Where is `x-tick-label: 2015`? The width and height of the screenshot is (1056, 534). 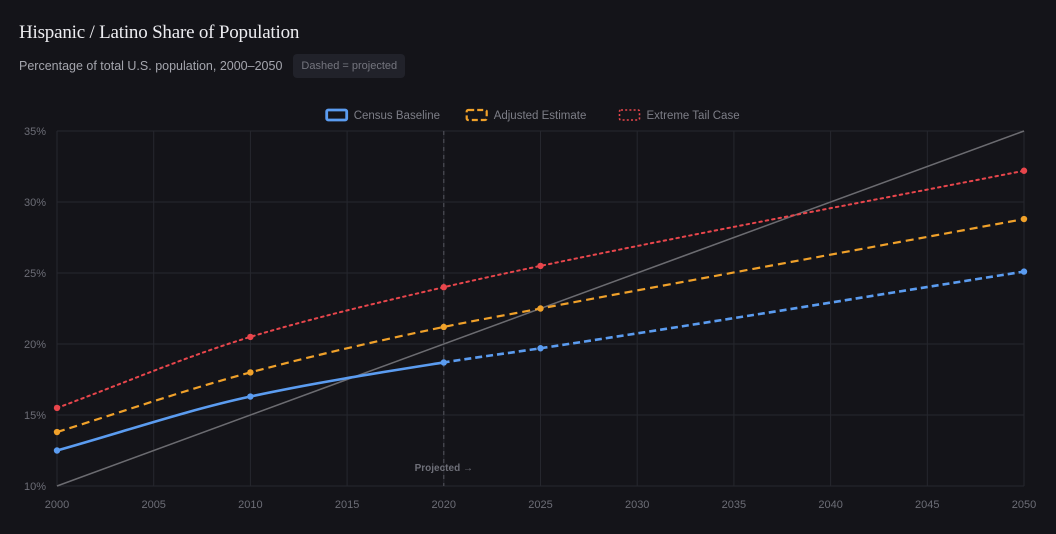
x-tick-label: 2015 is located at coordinates (347, 505).